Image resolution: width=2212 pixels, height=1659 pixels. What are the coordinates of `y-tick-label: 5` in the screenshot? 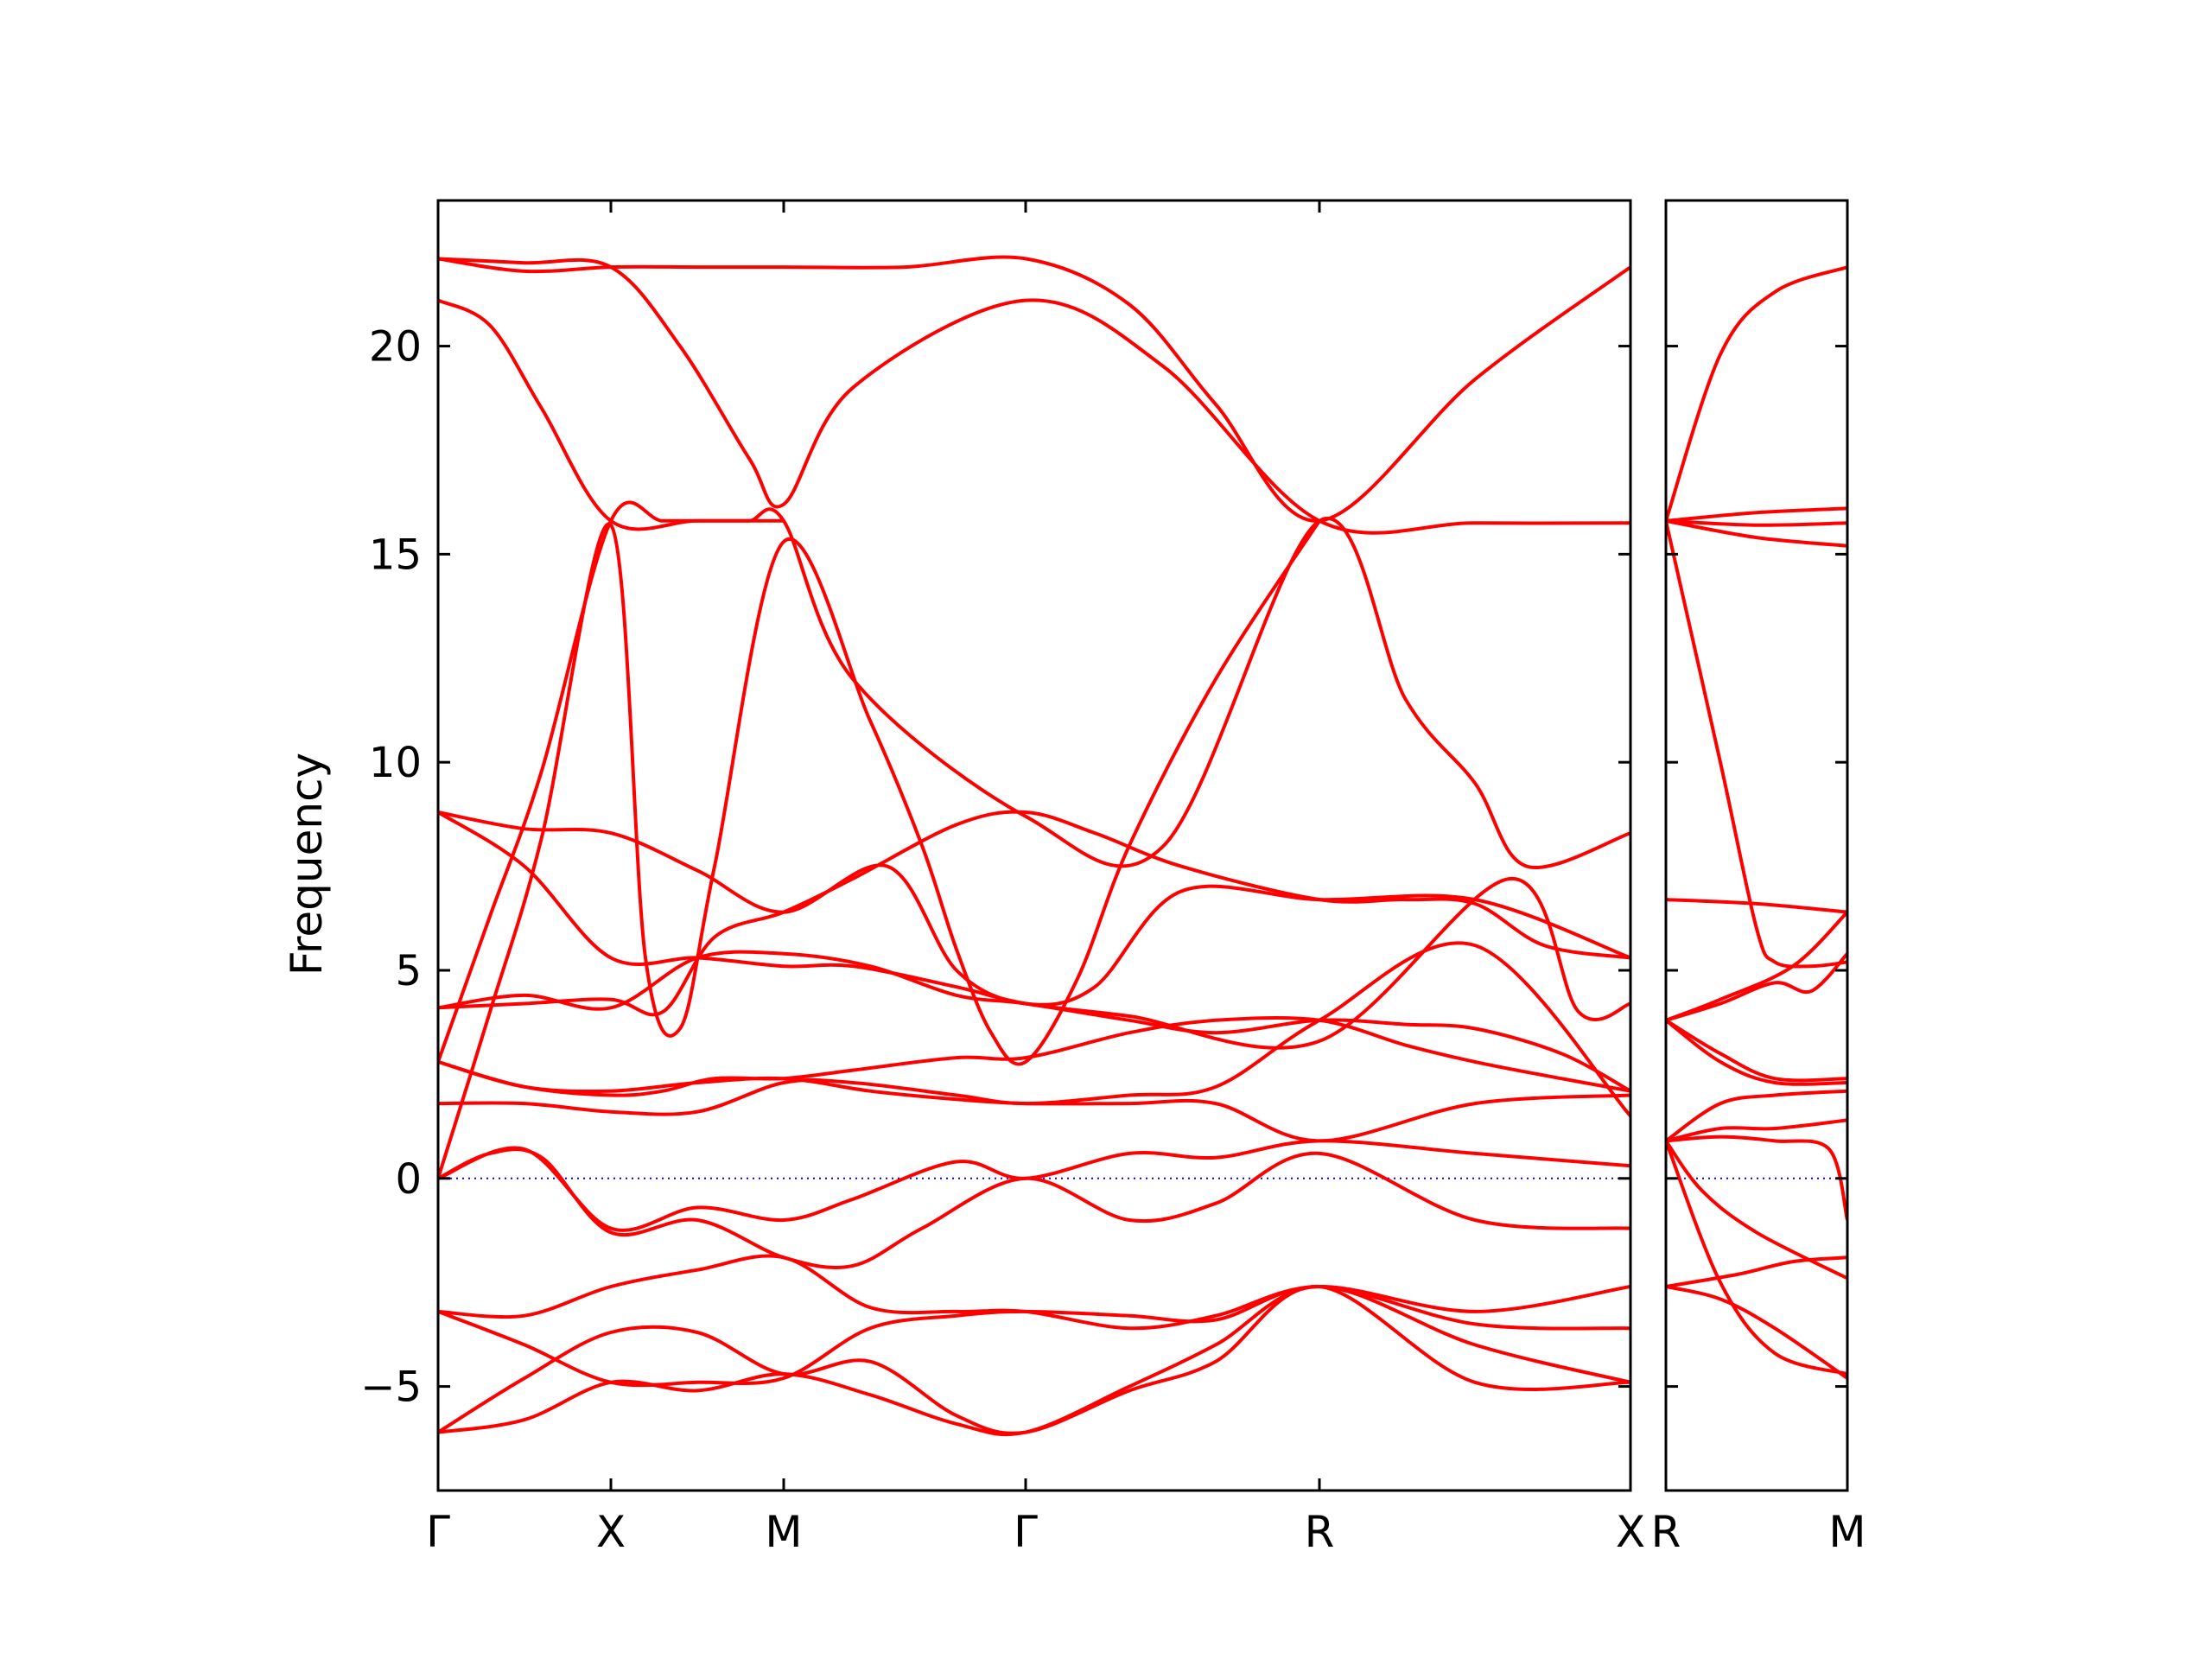 It's located at (408, 971).